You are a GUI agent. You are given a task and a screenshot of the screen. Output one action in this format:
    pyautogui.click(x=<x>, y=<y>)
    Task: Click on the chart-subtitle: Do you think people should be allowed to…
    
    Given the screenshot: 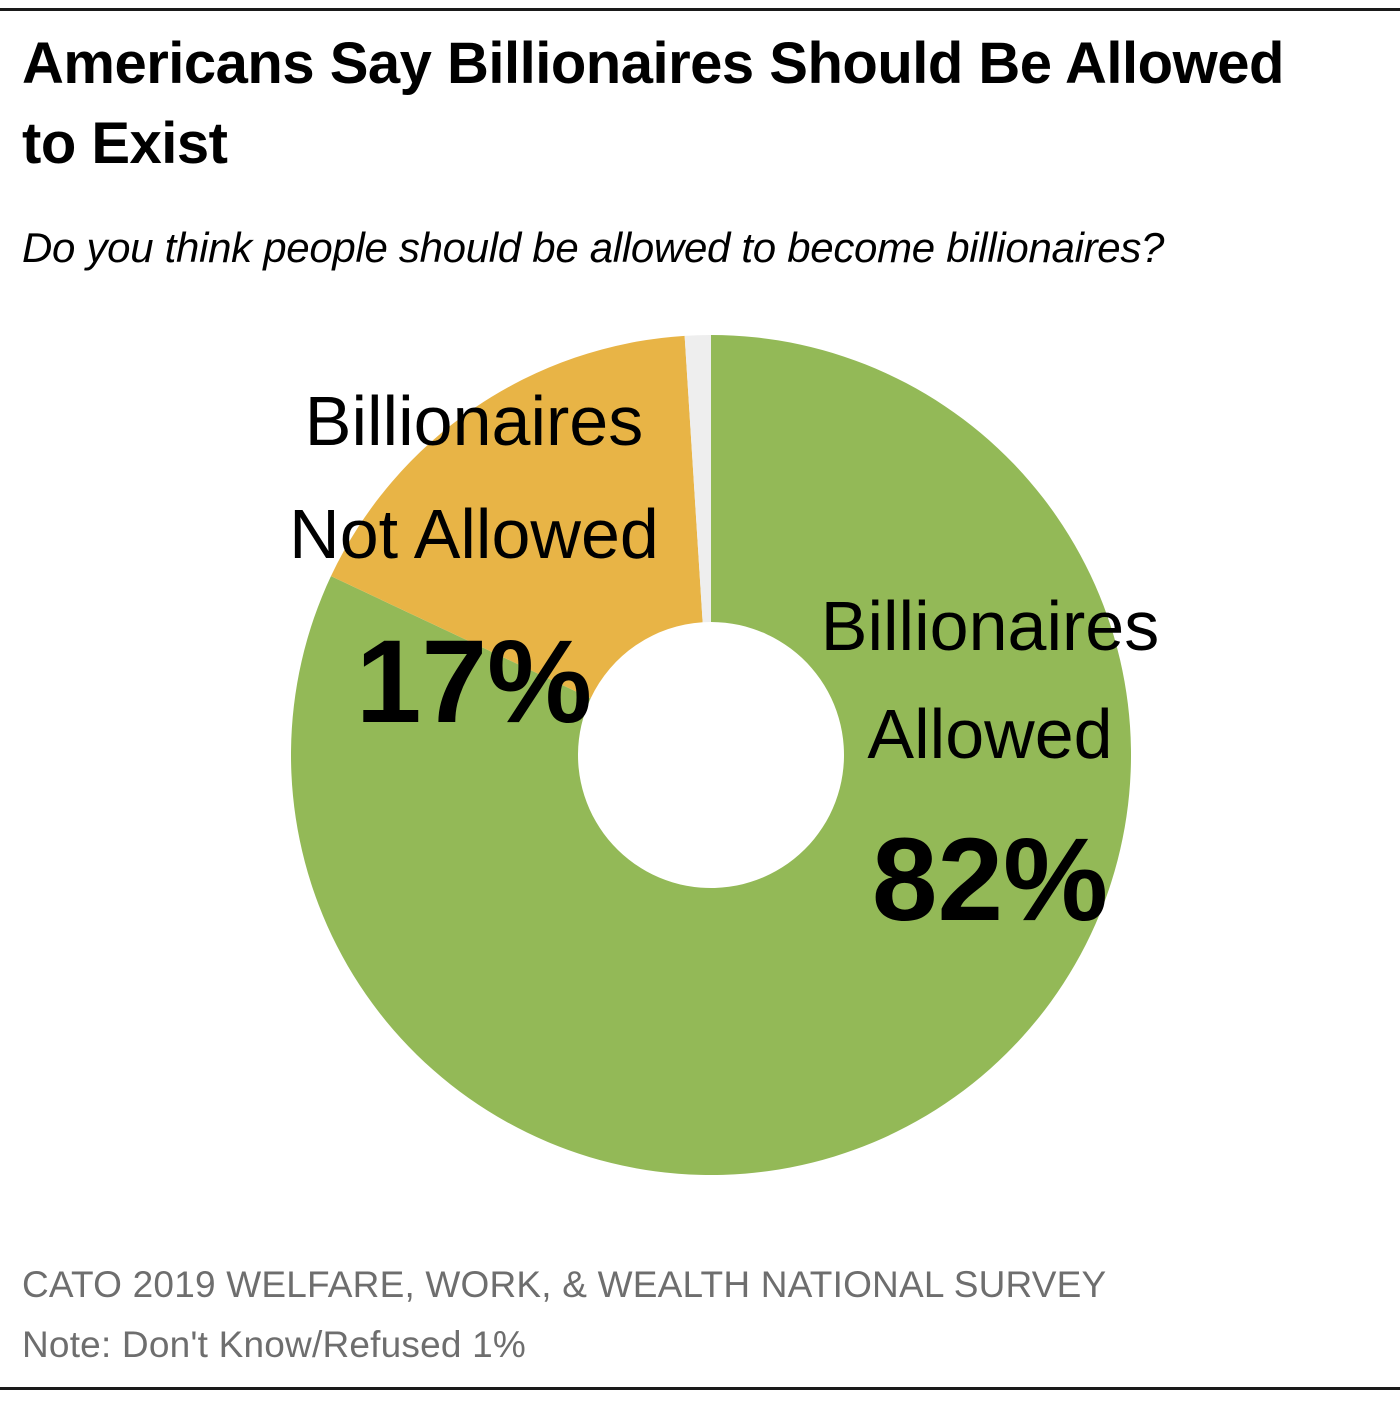 What is the action you would take?
    pyautogui.click(x=593, y=247)
    